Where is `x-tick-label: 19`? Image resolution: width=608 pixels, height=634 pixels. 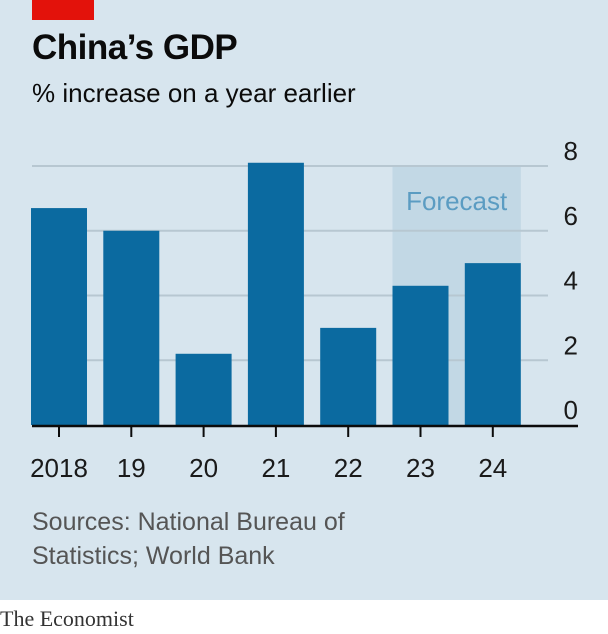
x-tick-label: 19 is located at coordinates (131, 468).